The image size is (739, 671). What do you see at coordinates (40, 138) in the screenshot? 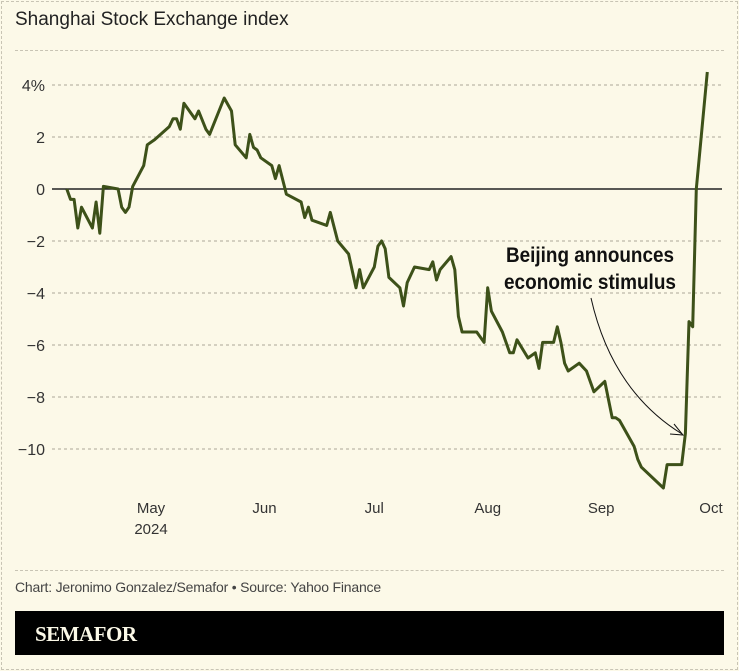
I see `y-tick-label: 2` at bounding box center [40, 138].